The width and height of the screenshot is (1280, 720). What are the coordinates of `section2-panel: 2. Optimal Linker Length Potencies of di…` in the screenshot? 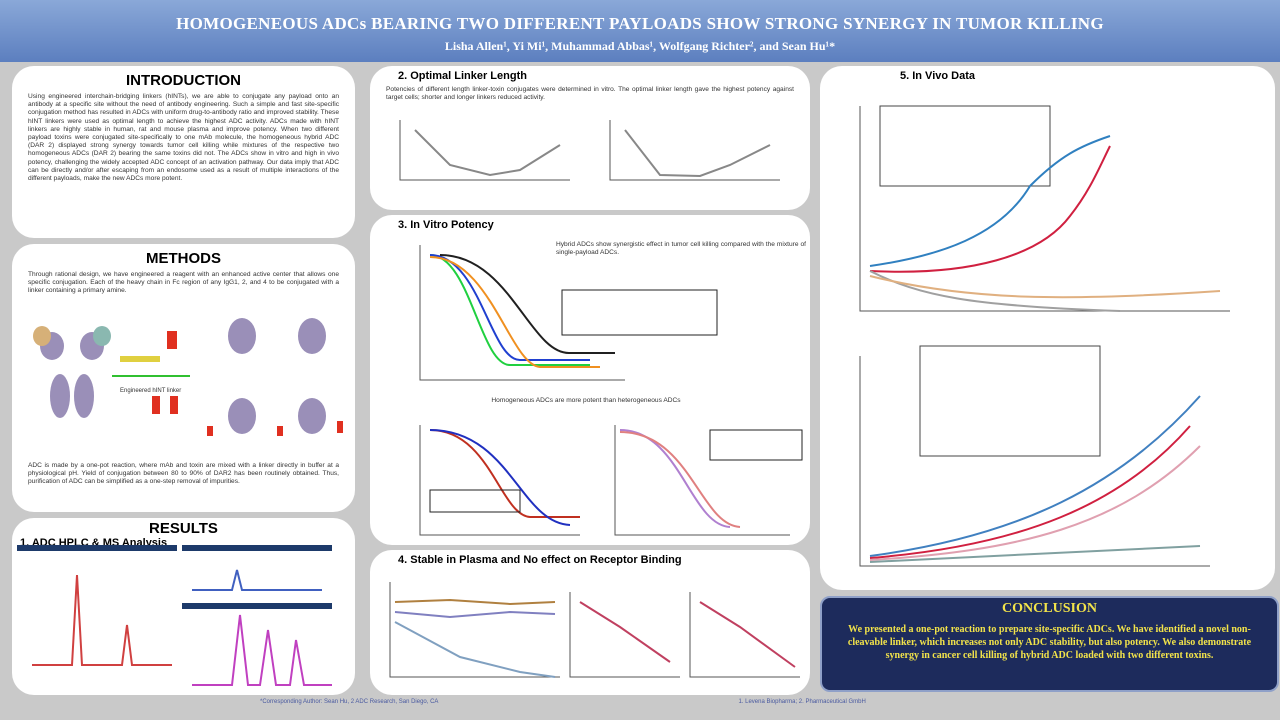 It's located at (590, 138).